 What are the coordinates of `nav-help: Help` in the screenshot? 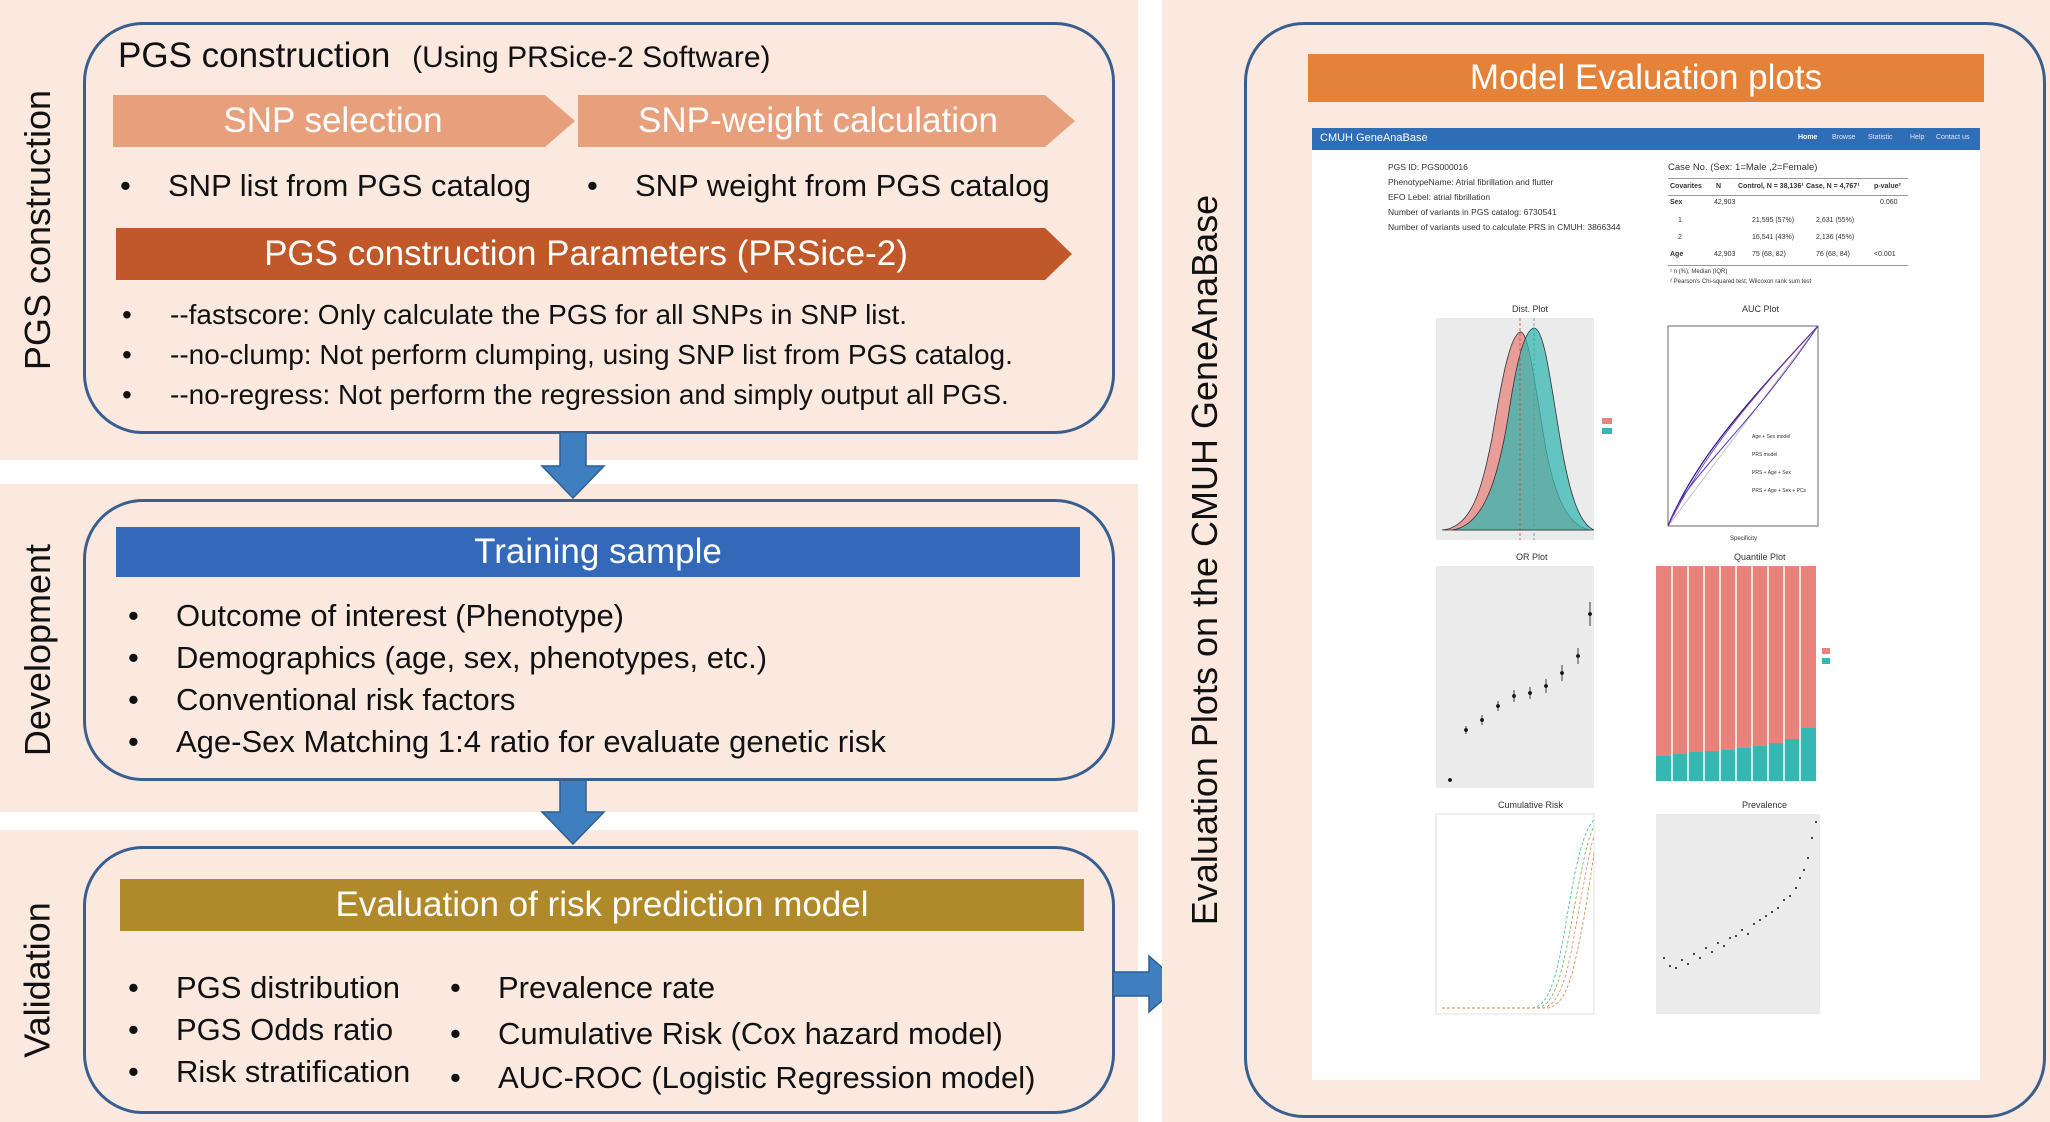 It's located at (1917, 137).